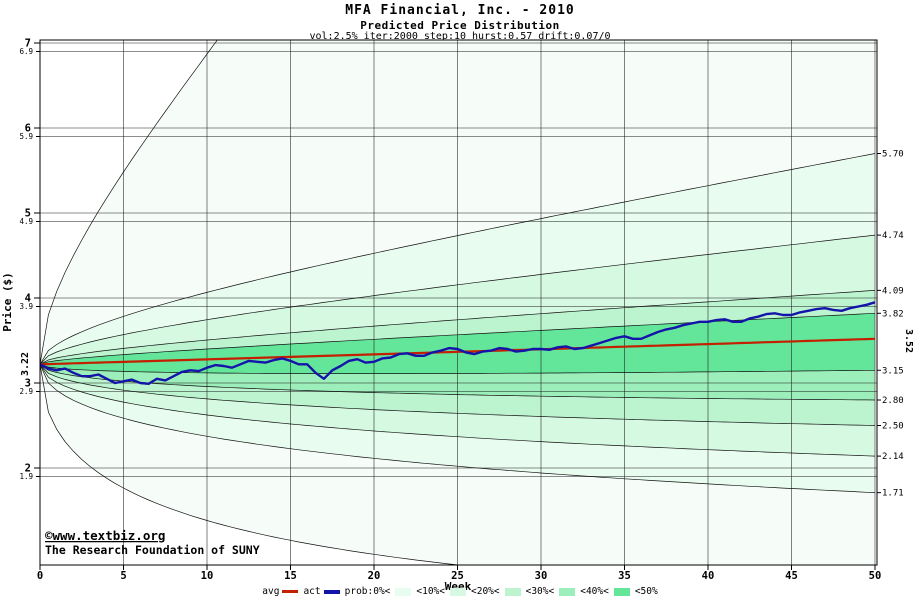 Image resolution: width=920 pixels, height=600 pixels. What do you see at coordinates (40, 576) in the screenshot?
I see `x-tick-label: 0` at bounding box center [40, 576].